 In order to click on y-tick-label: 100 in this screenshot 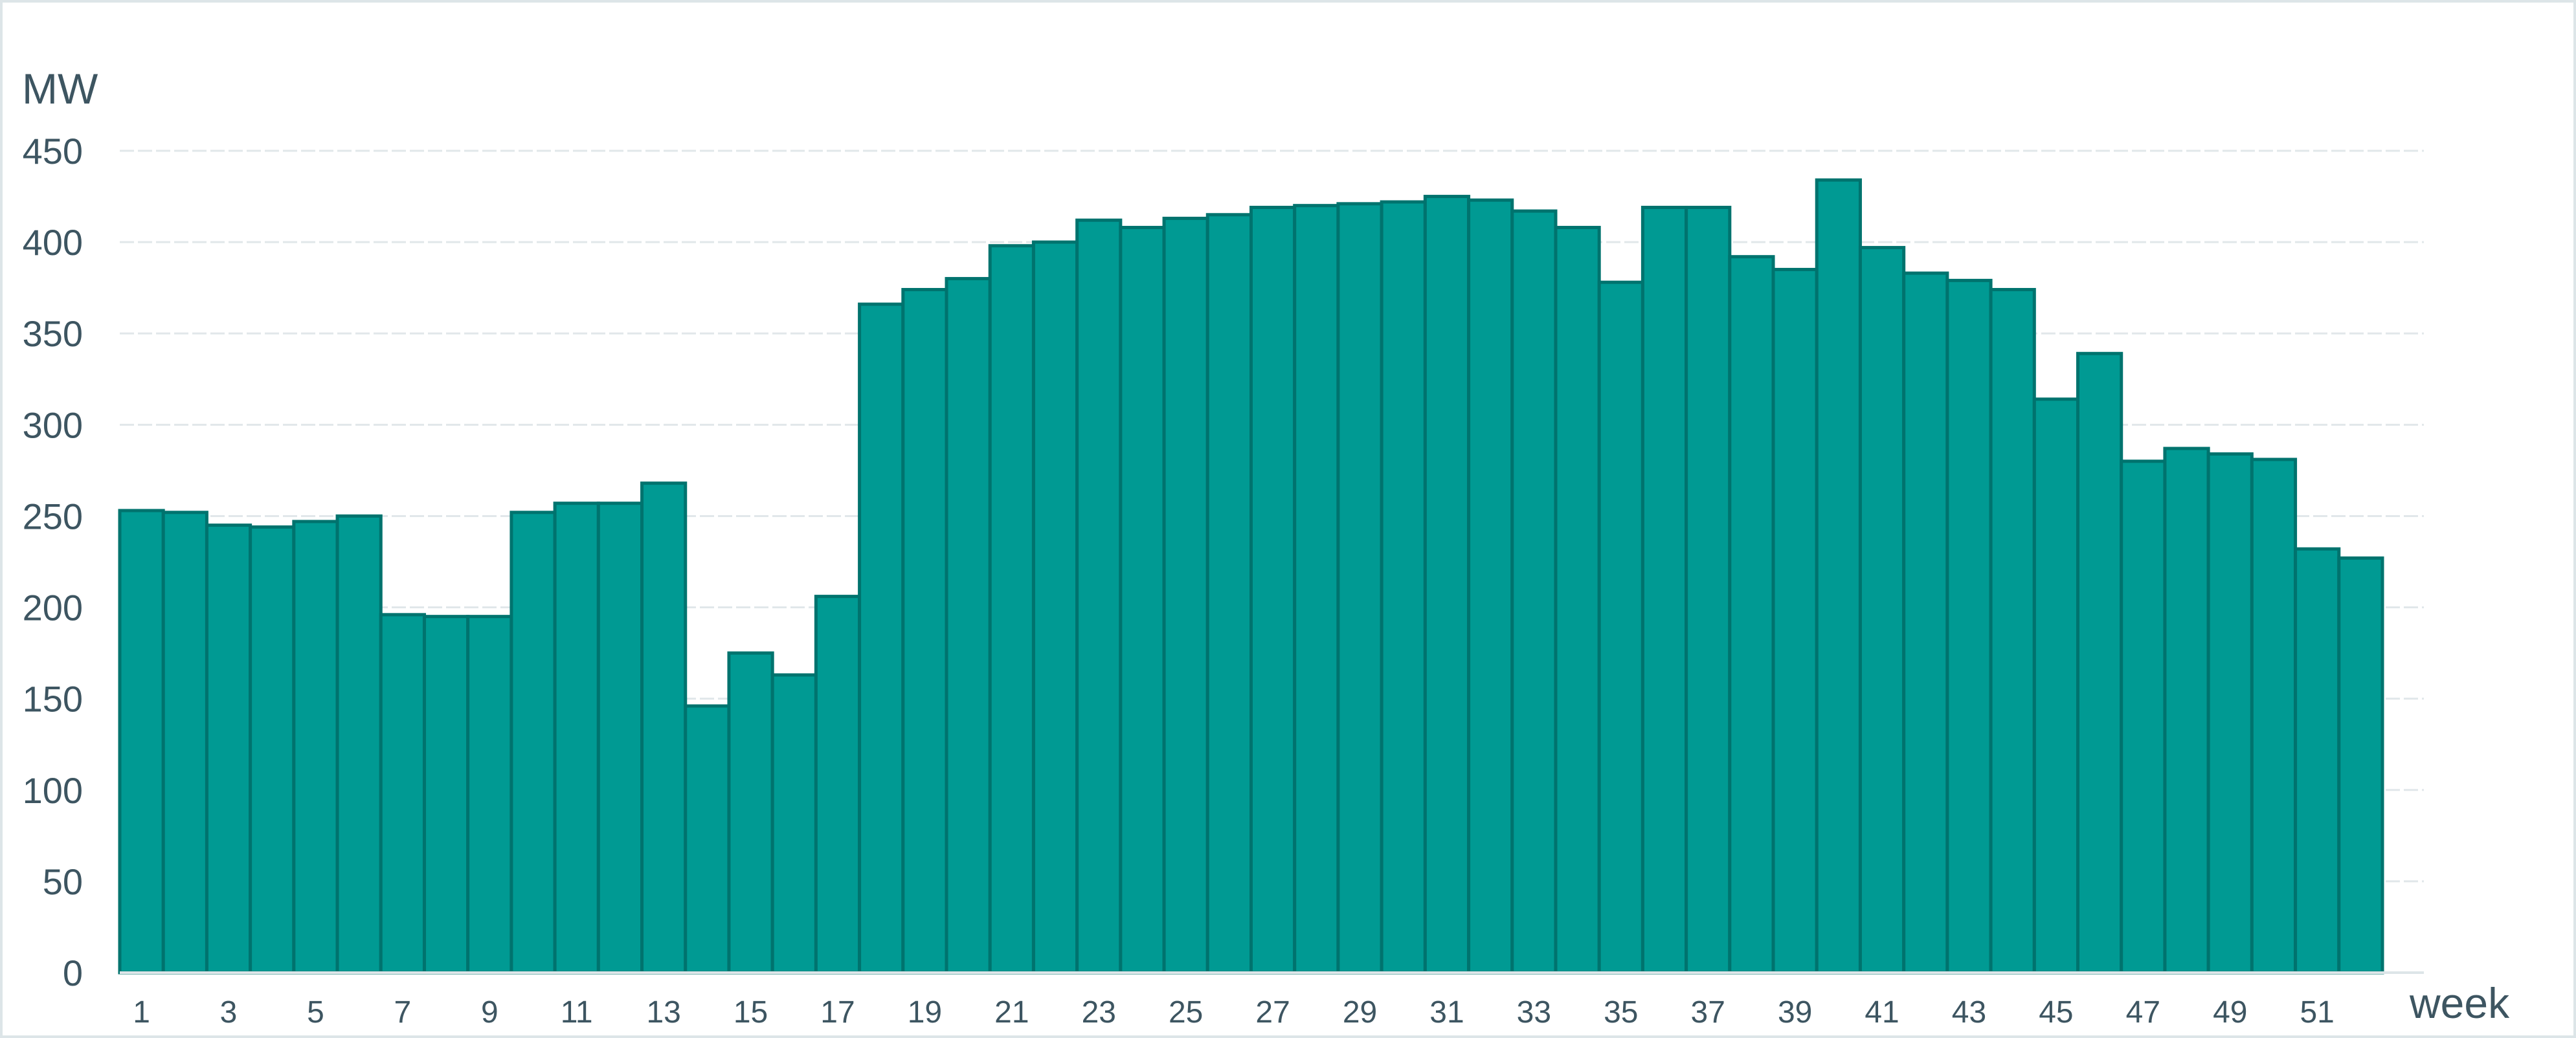, I will do `click(53, 791)`.